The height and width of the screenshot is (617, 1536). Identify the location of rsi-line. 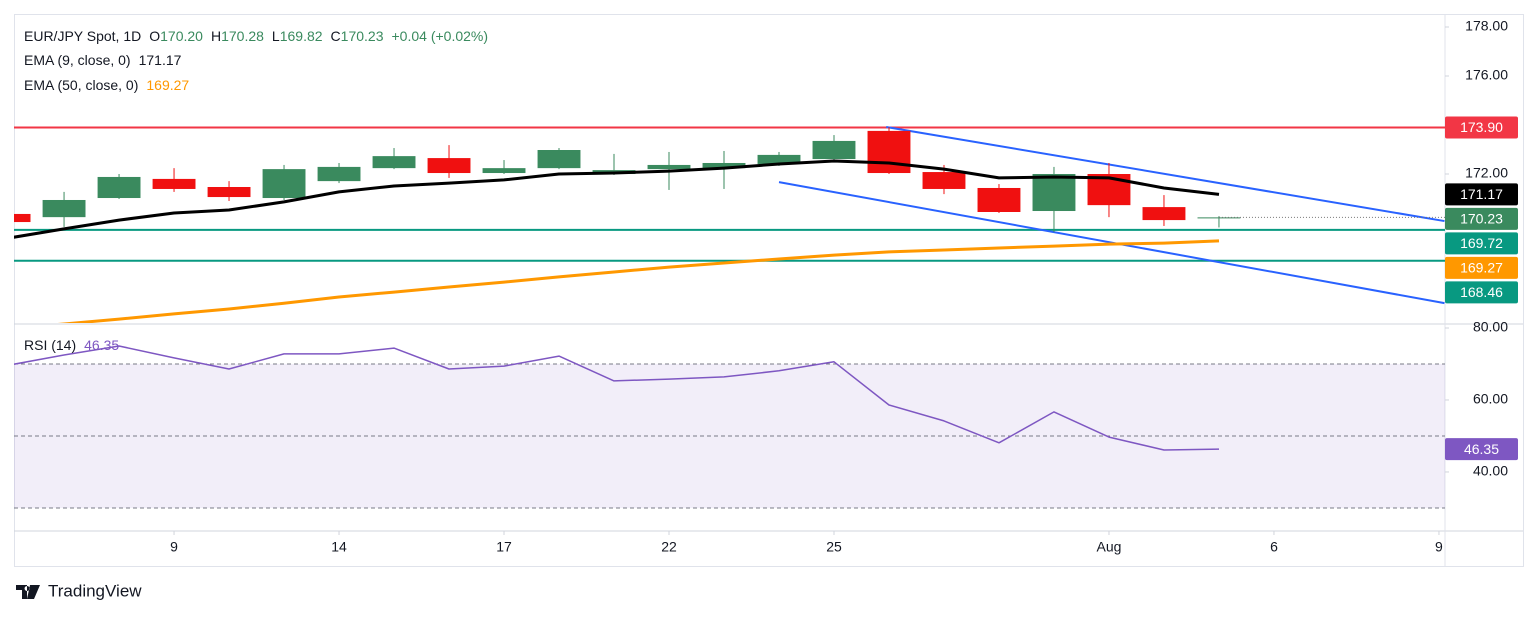
(617, 398).